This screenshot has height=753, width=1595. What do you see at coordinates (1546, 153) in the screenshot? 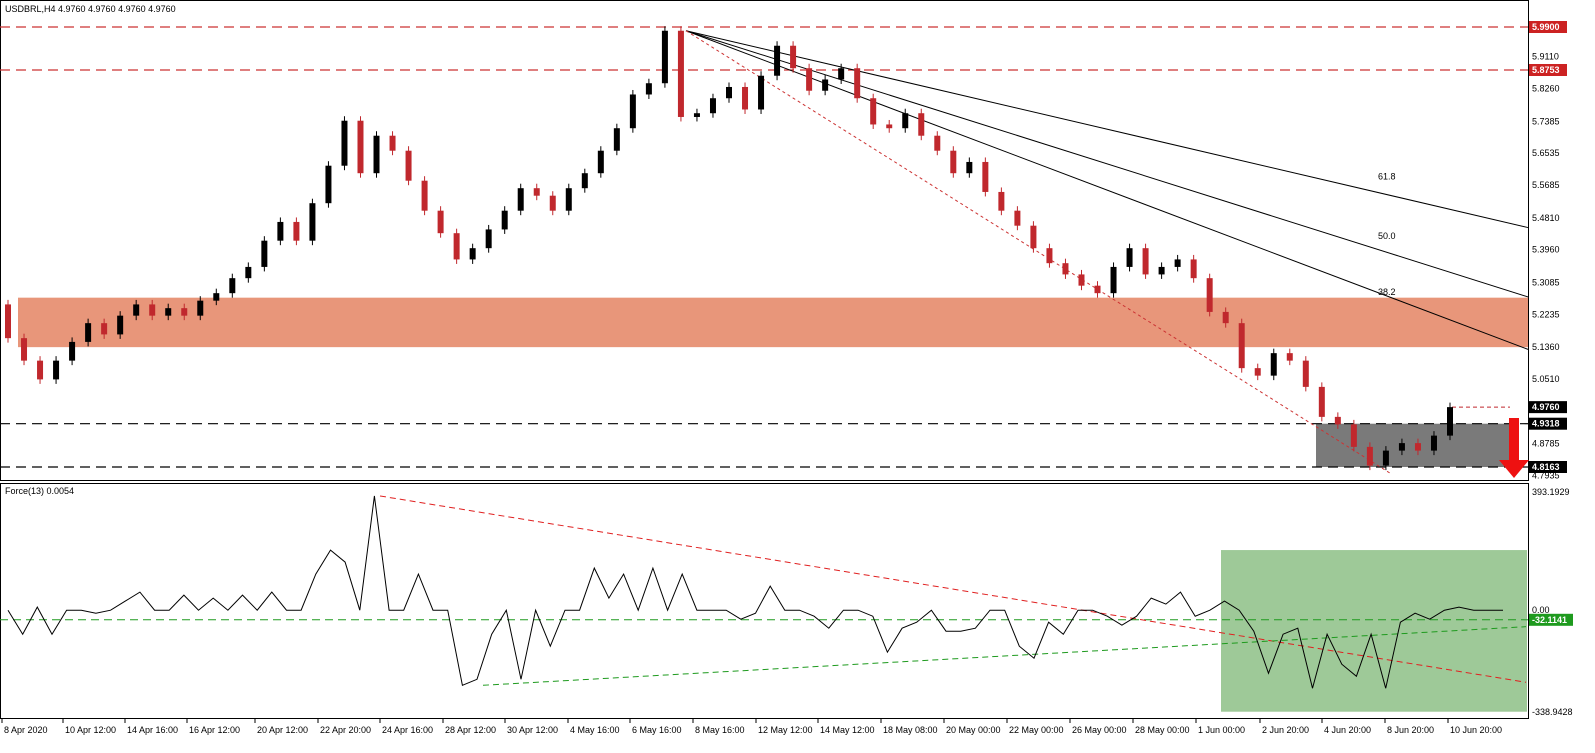
I see `y-tick-label: 5.6535` at bounding box center [1546, 153].